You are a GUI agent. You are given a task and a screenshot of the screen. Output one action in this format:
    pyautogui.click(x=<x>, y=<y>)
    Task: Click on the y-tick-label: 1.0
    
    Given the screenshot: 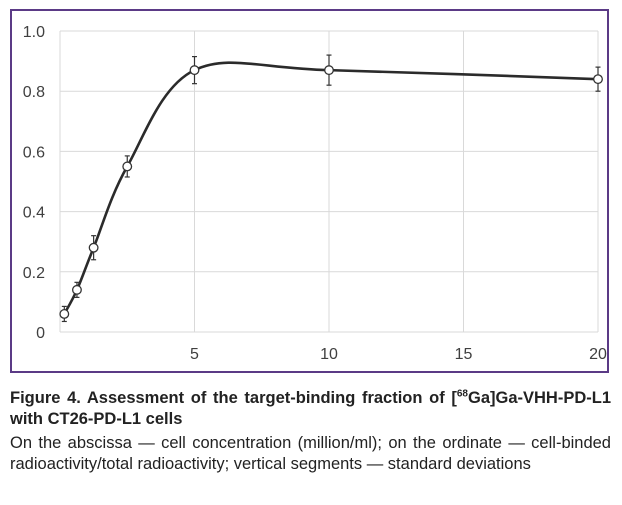 What is the action you would take?
    pyautogui.click(x=34, y=32)
    